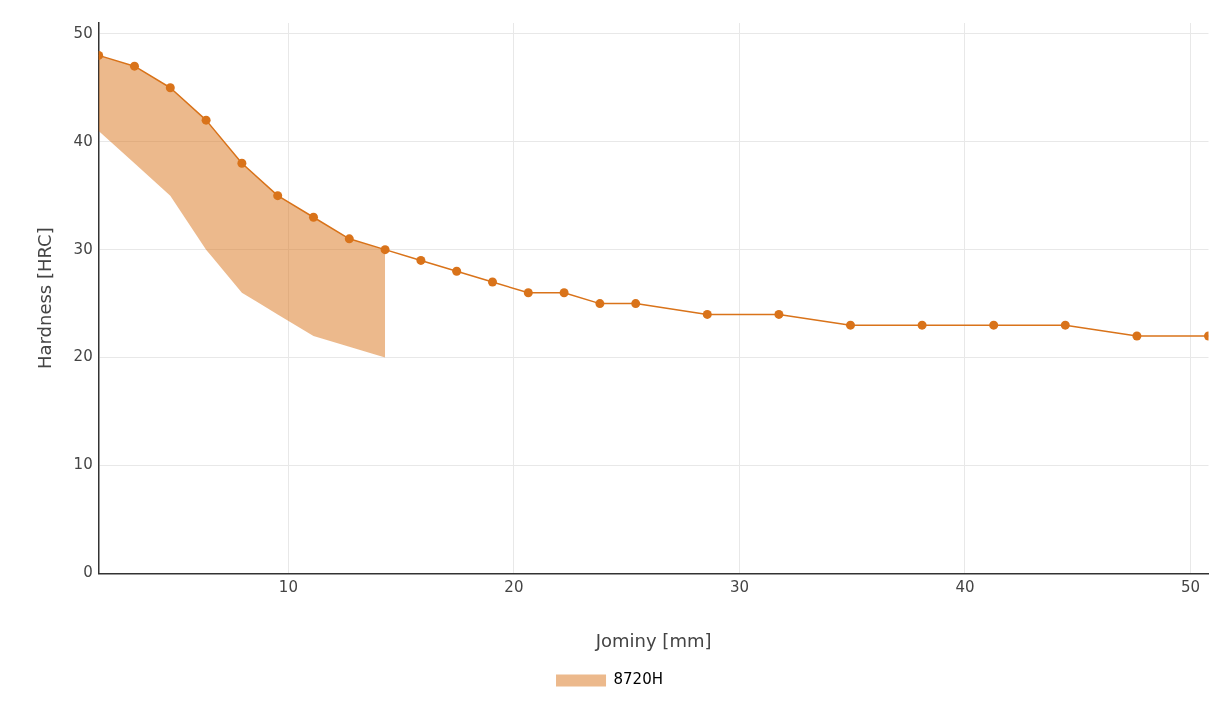 The image size is (1221, 709). What do you see at coordinates (88, 572) in the screenshot?
I see `y-tick-label: 0` at bounding box center [88, 572].